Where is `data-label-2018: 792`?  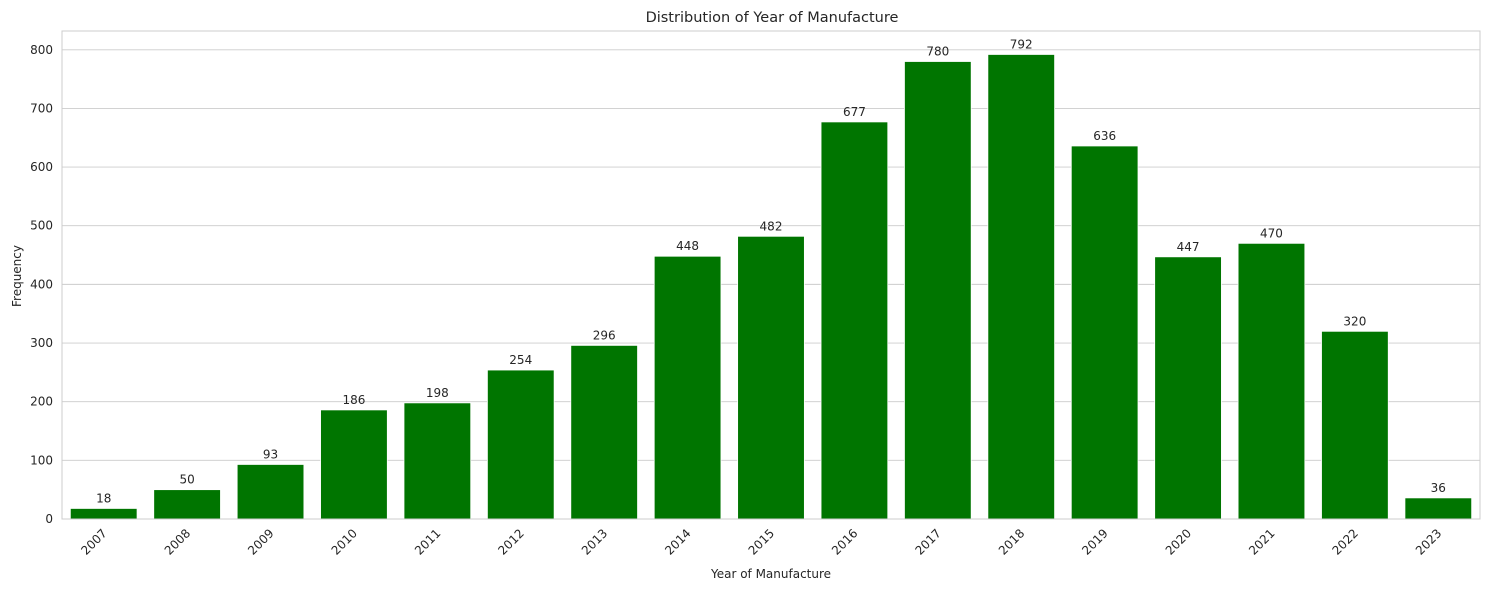 data-label-2018: 792 is located at coordinates (1021, 44).